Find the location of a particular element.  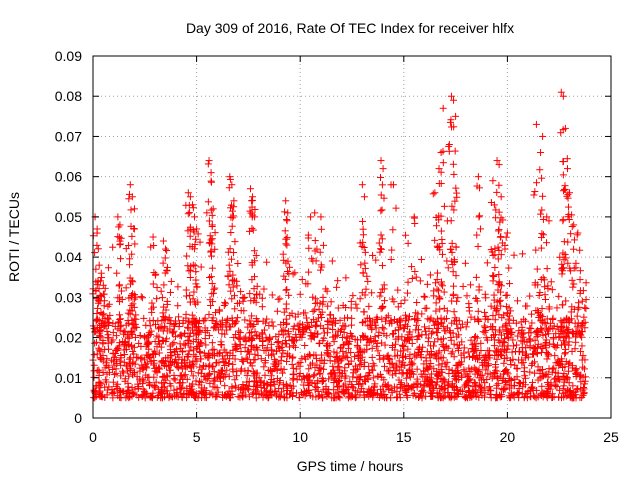

y-tick-label: 0.01 is located at coordinates (68, 378).